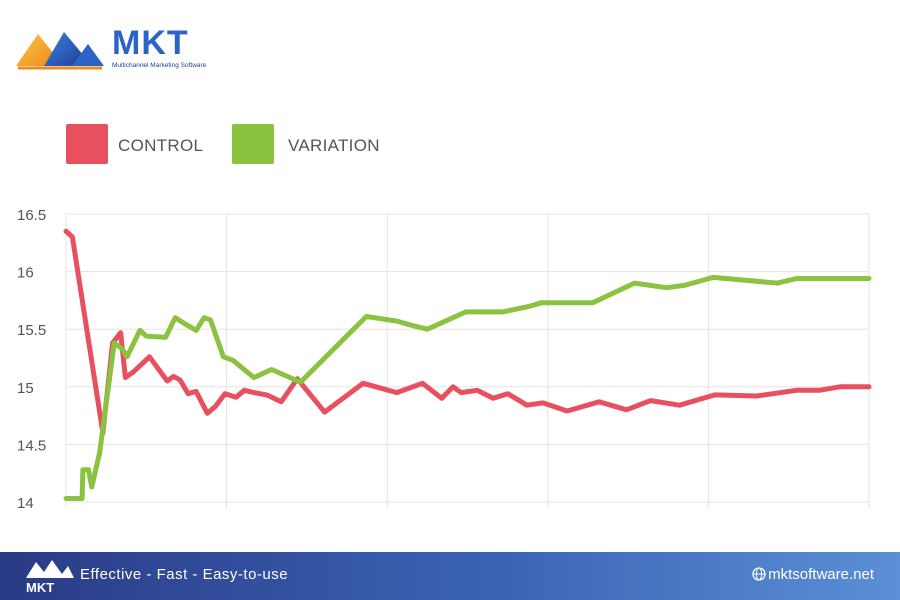 The width and height of the screenshot is (900, 600). What do you see at coordinates (40, 587) in the screenshot?
I see `svg-text: MKT` at bounding box center [40, 587].